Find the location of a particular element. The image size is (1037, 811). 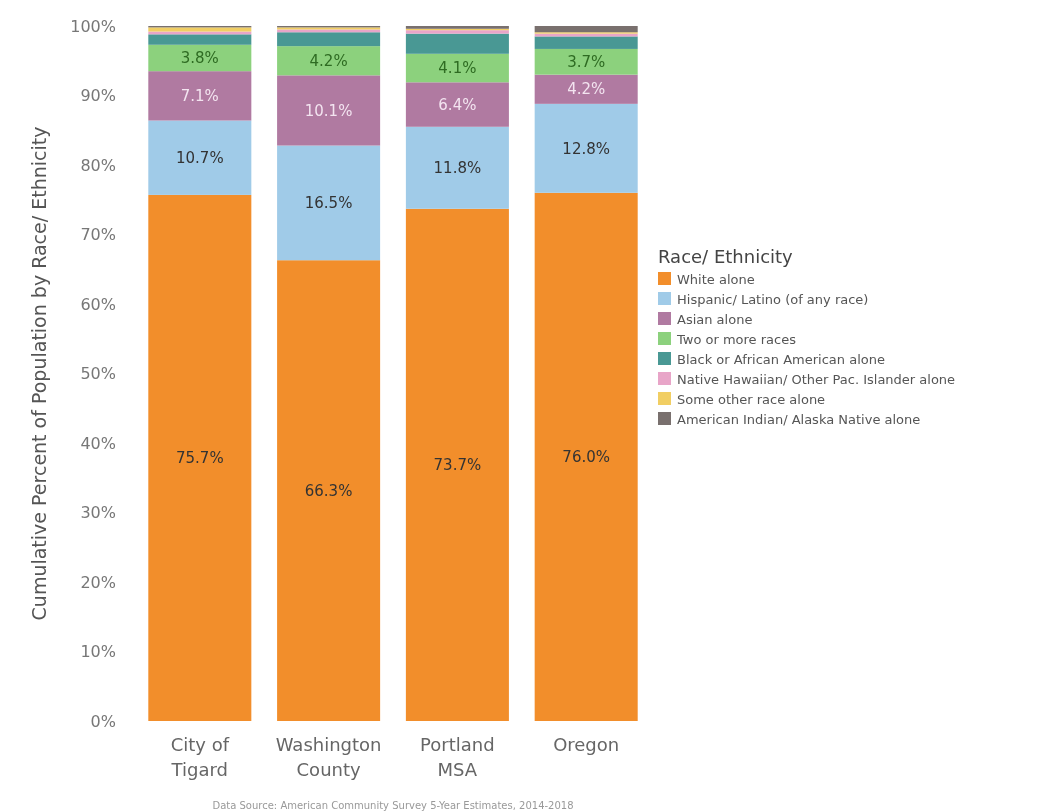

legend-label: Two or more races is located at coordinates (736, 339).